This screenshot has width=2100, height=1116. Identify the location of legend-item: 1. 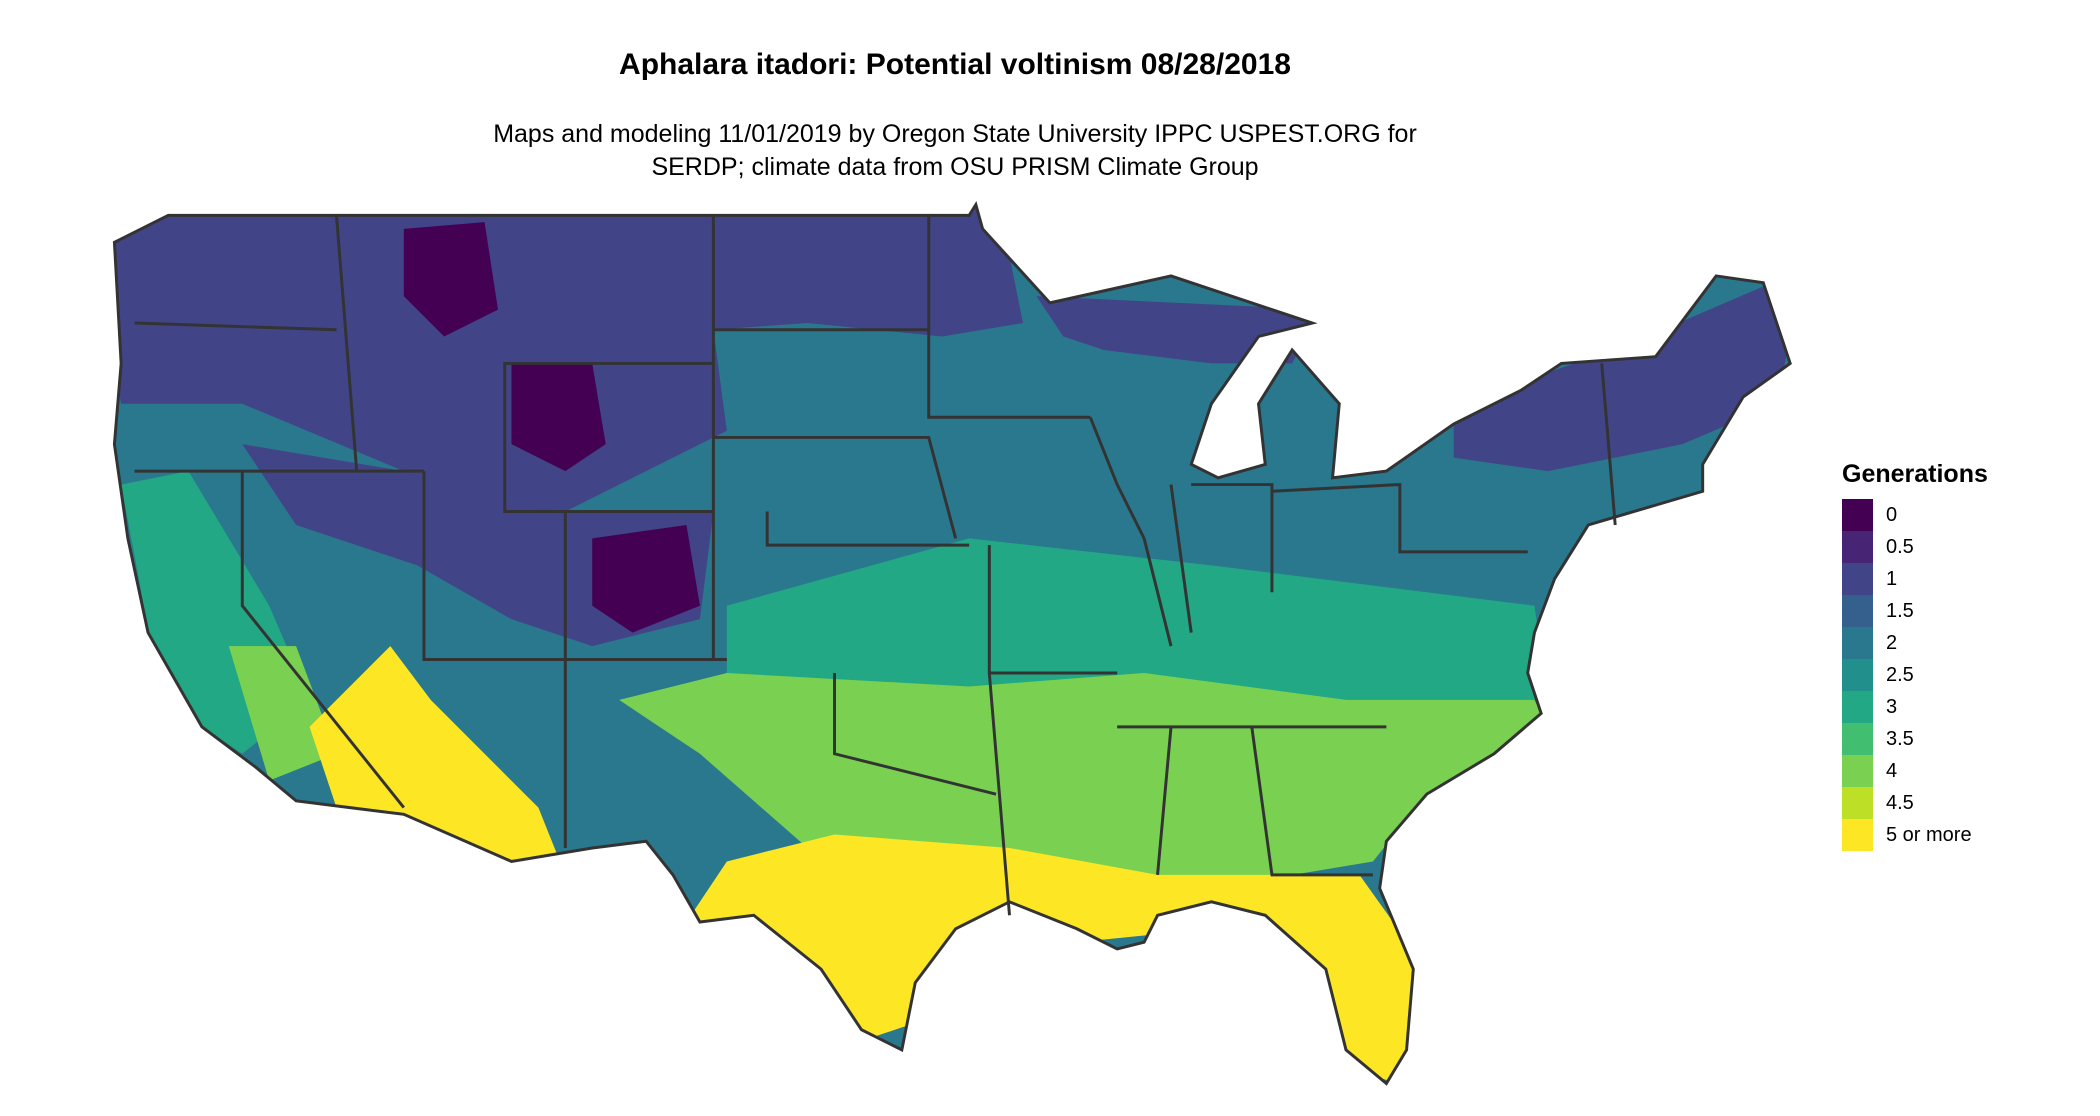
(1915, 579).